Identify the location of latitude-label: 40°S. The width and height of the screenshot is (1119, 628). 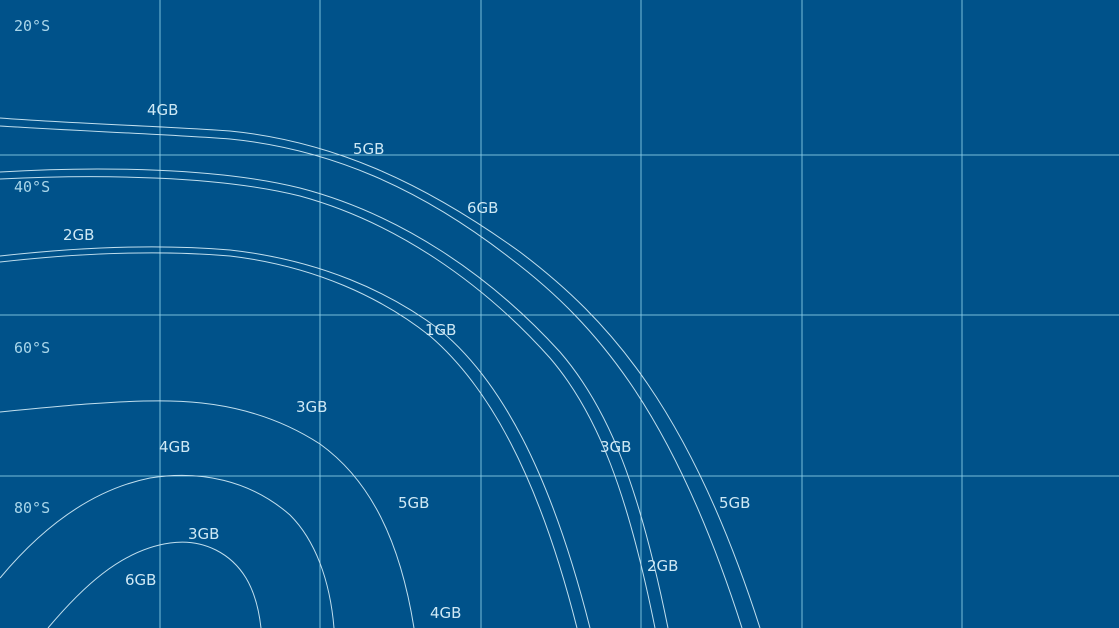
(32, 187).